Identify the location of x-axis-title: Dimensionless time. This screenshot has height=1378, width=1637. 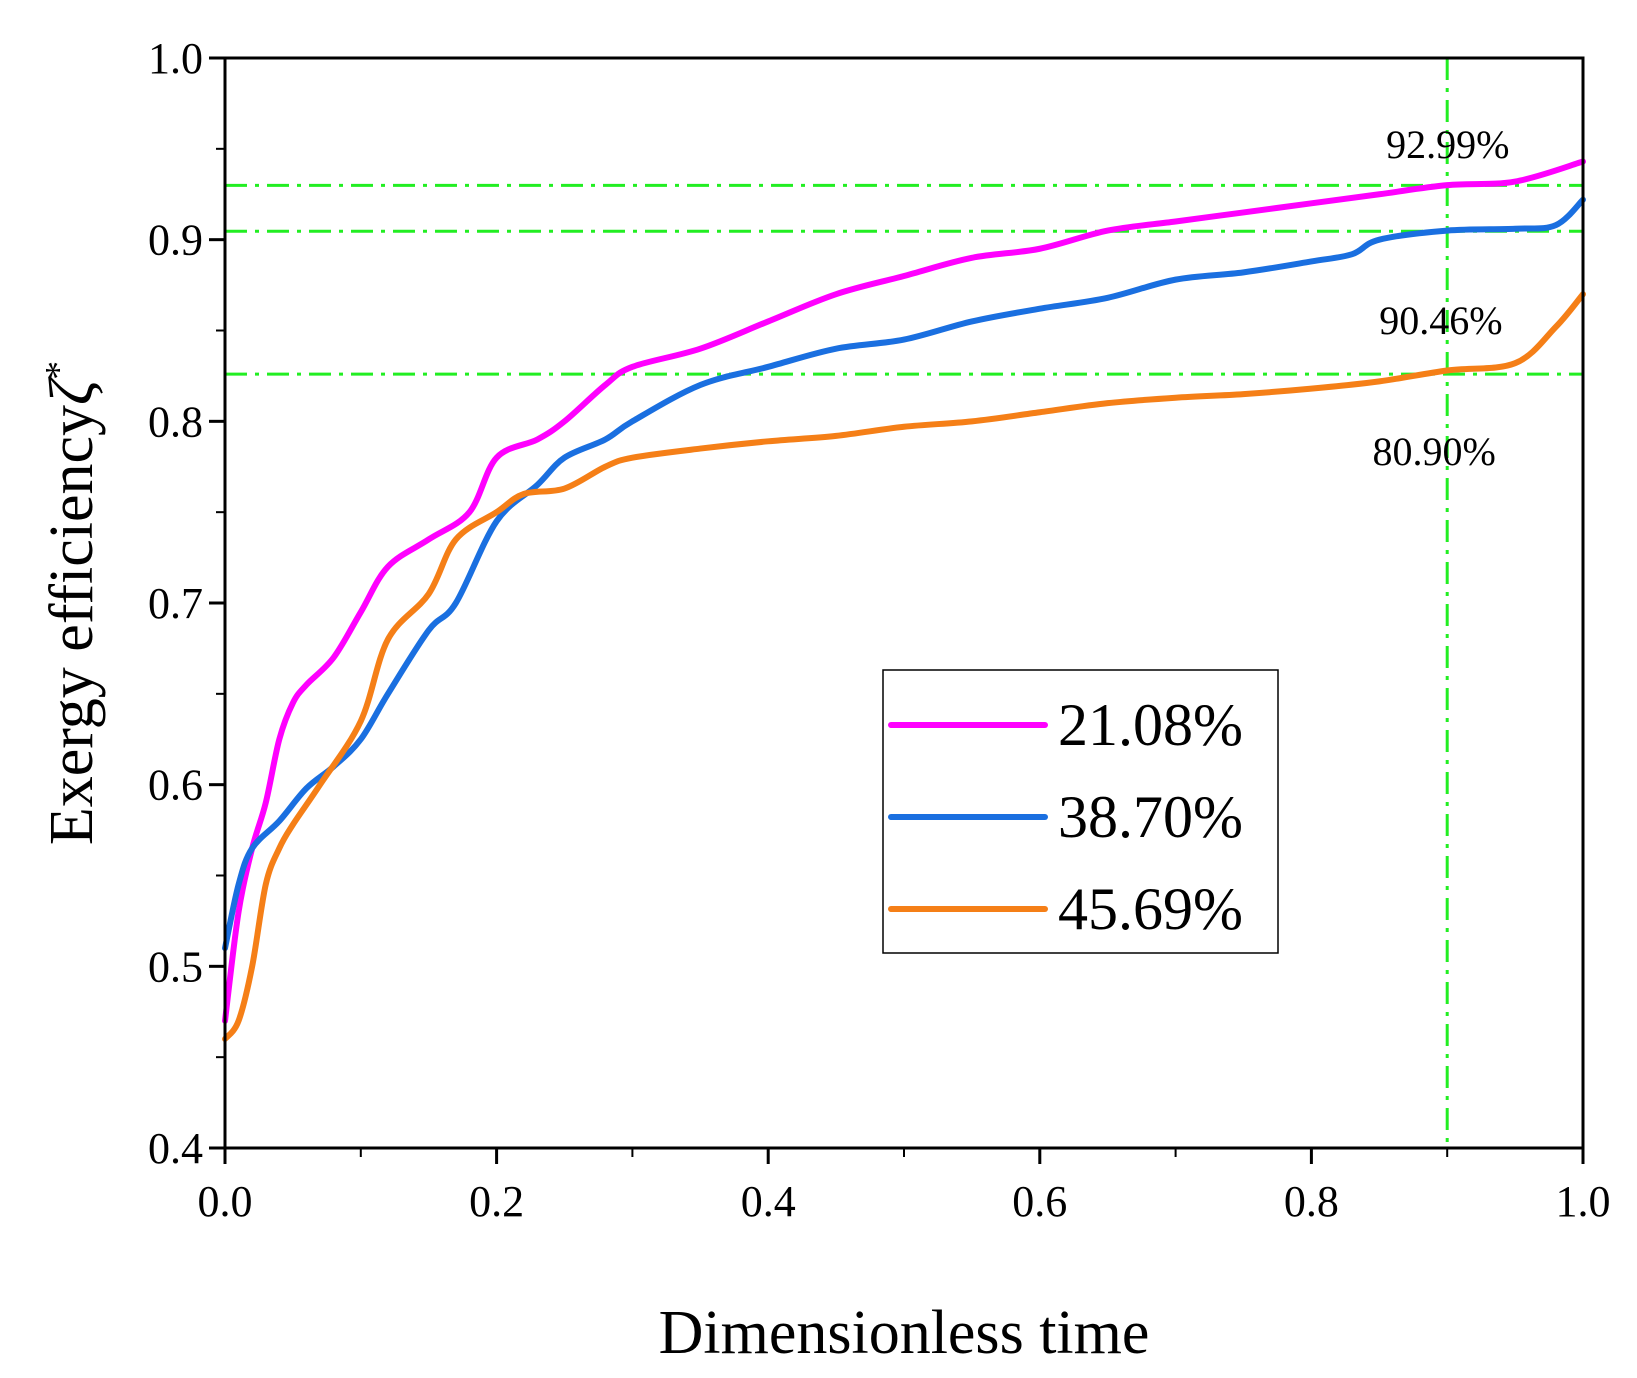
(904, 1333).